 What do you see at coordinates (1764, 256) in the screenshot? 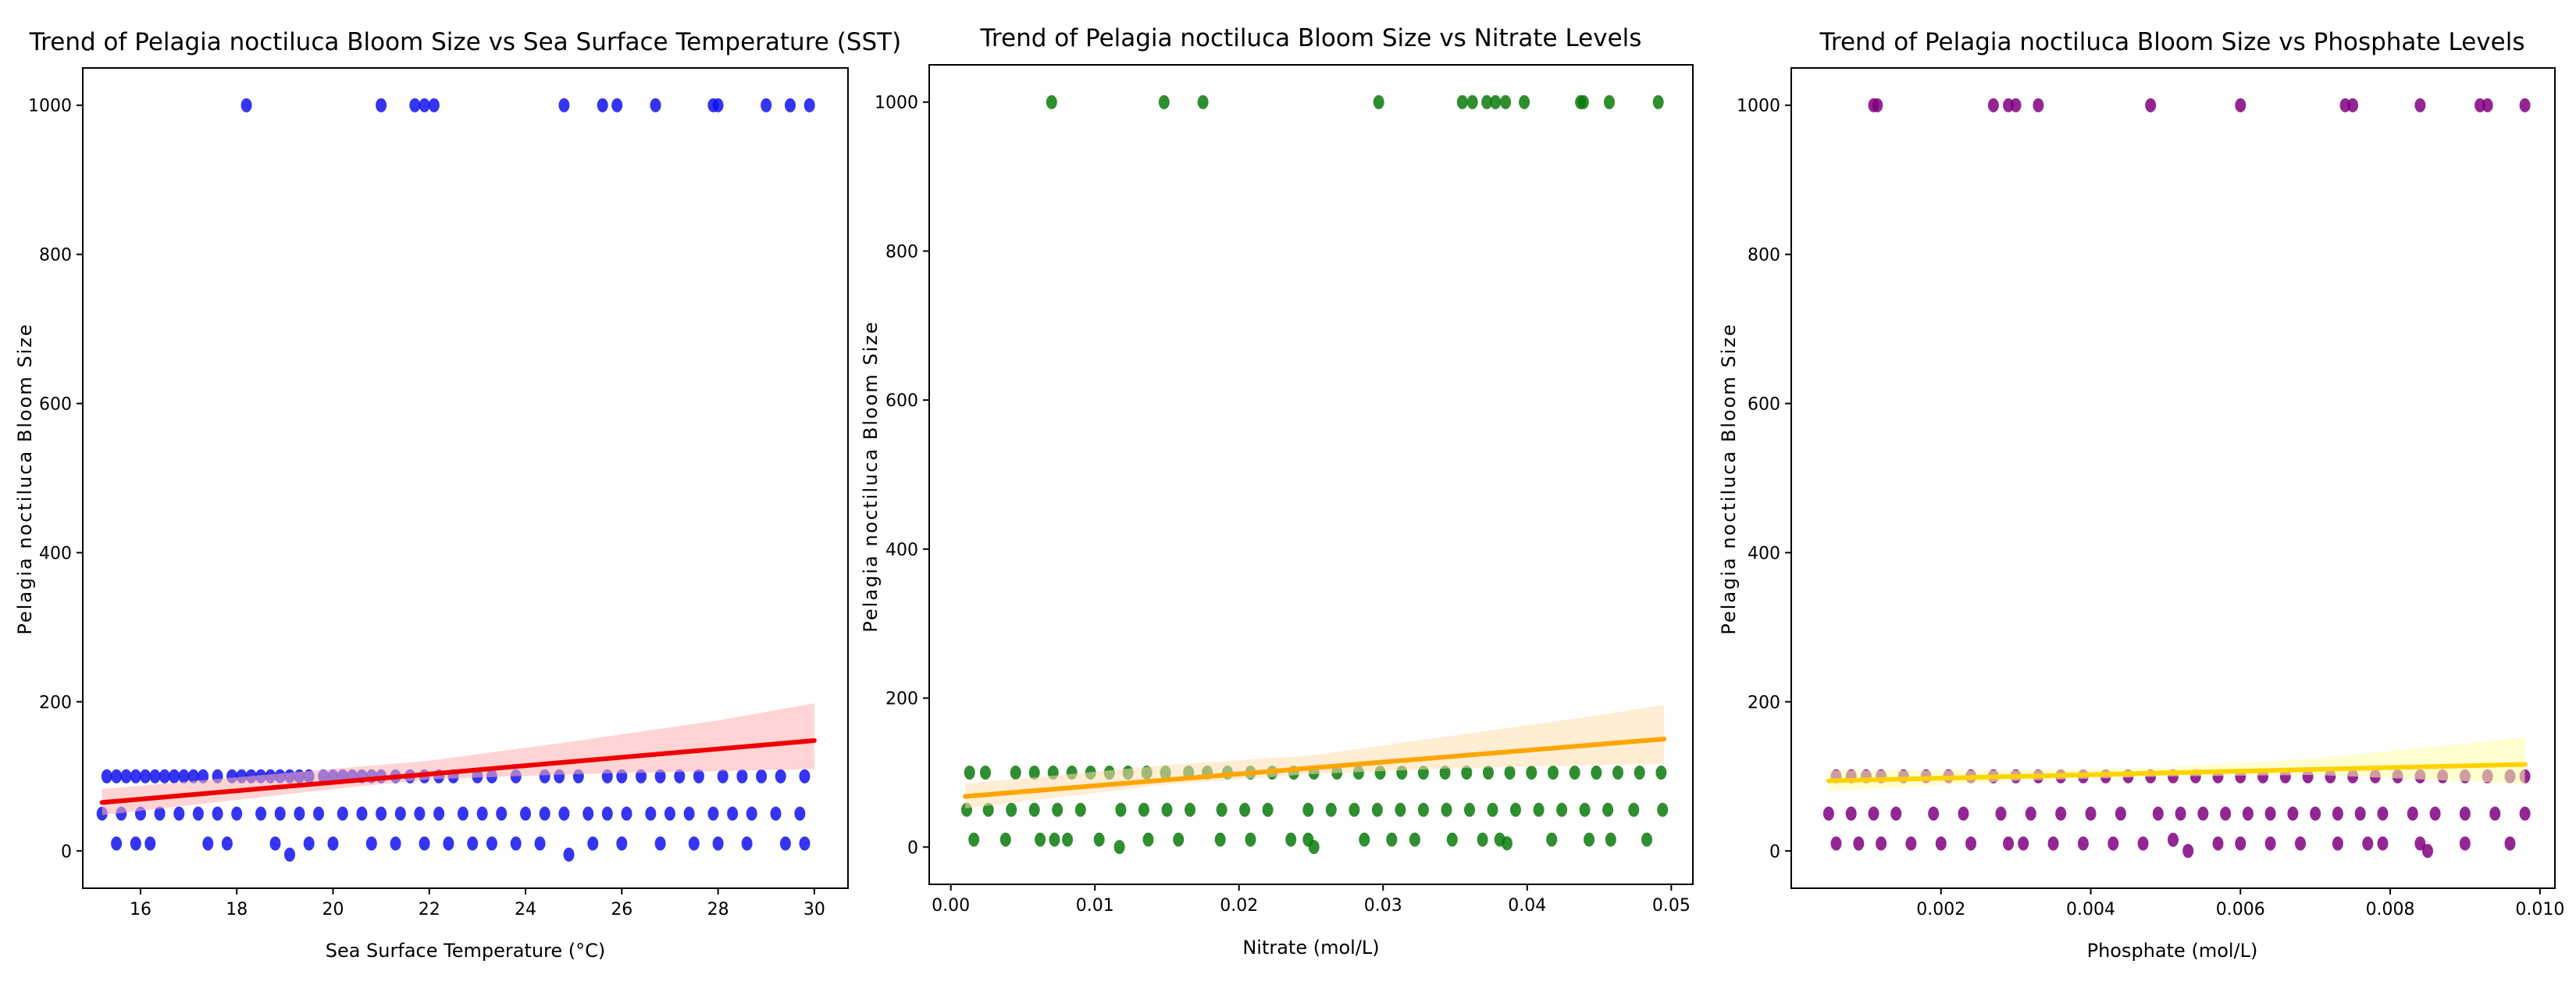
I see `y-tick-label: 800` at bounding box center [1764, 256].